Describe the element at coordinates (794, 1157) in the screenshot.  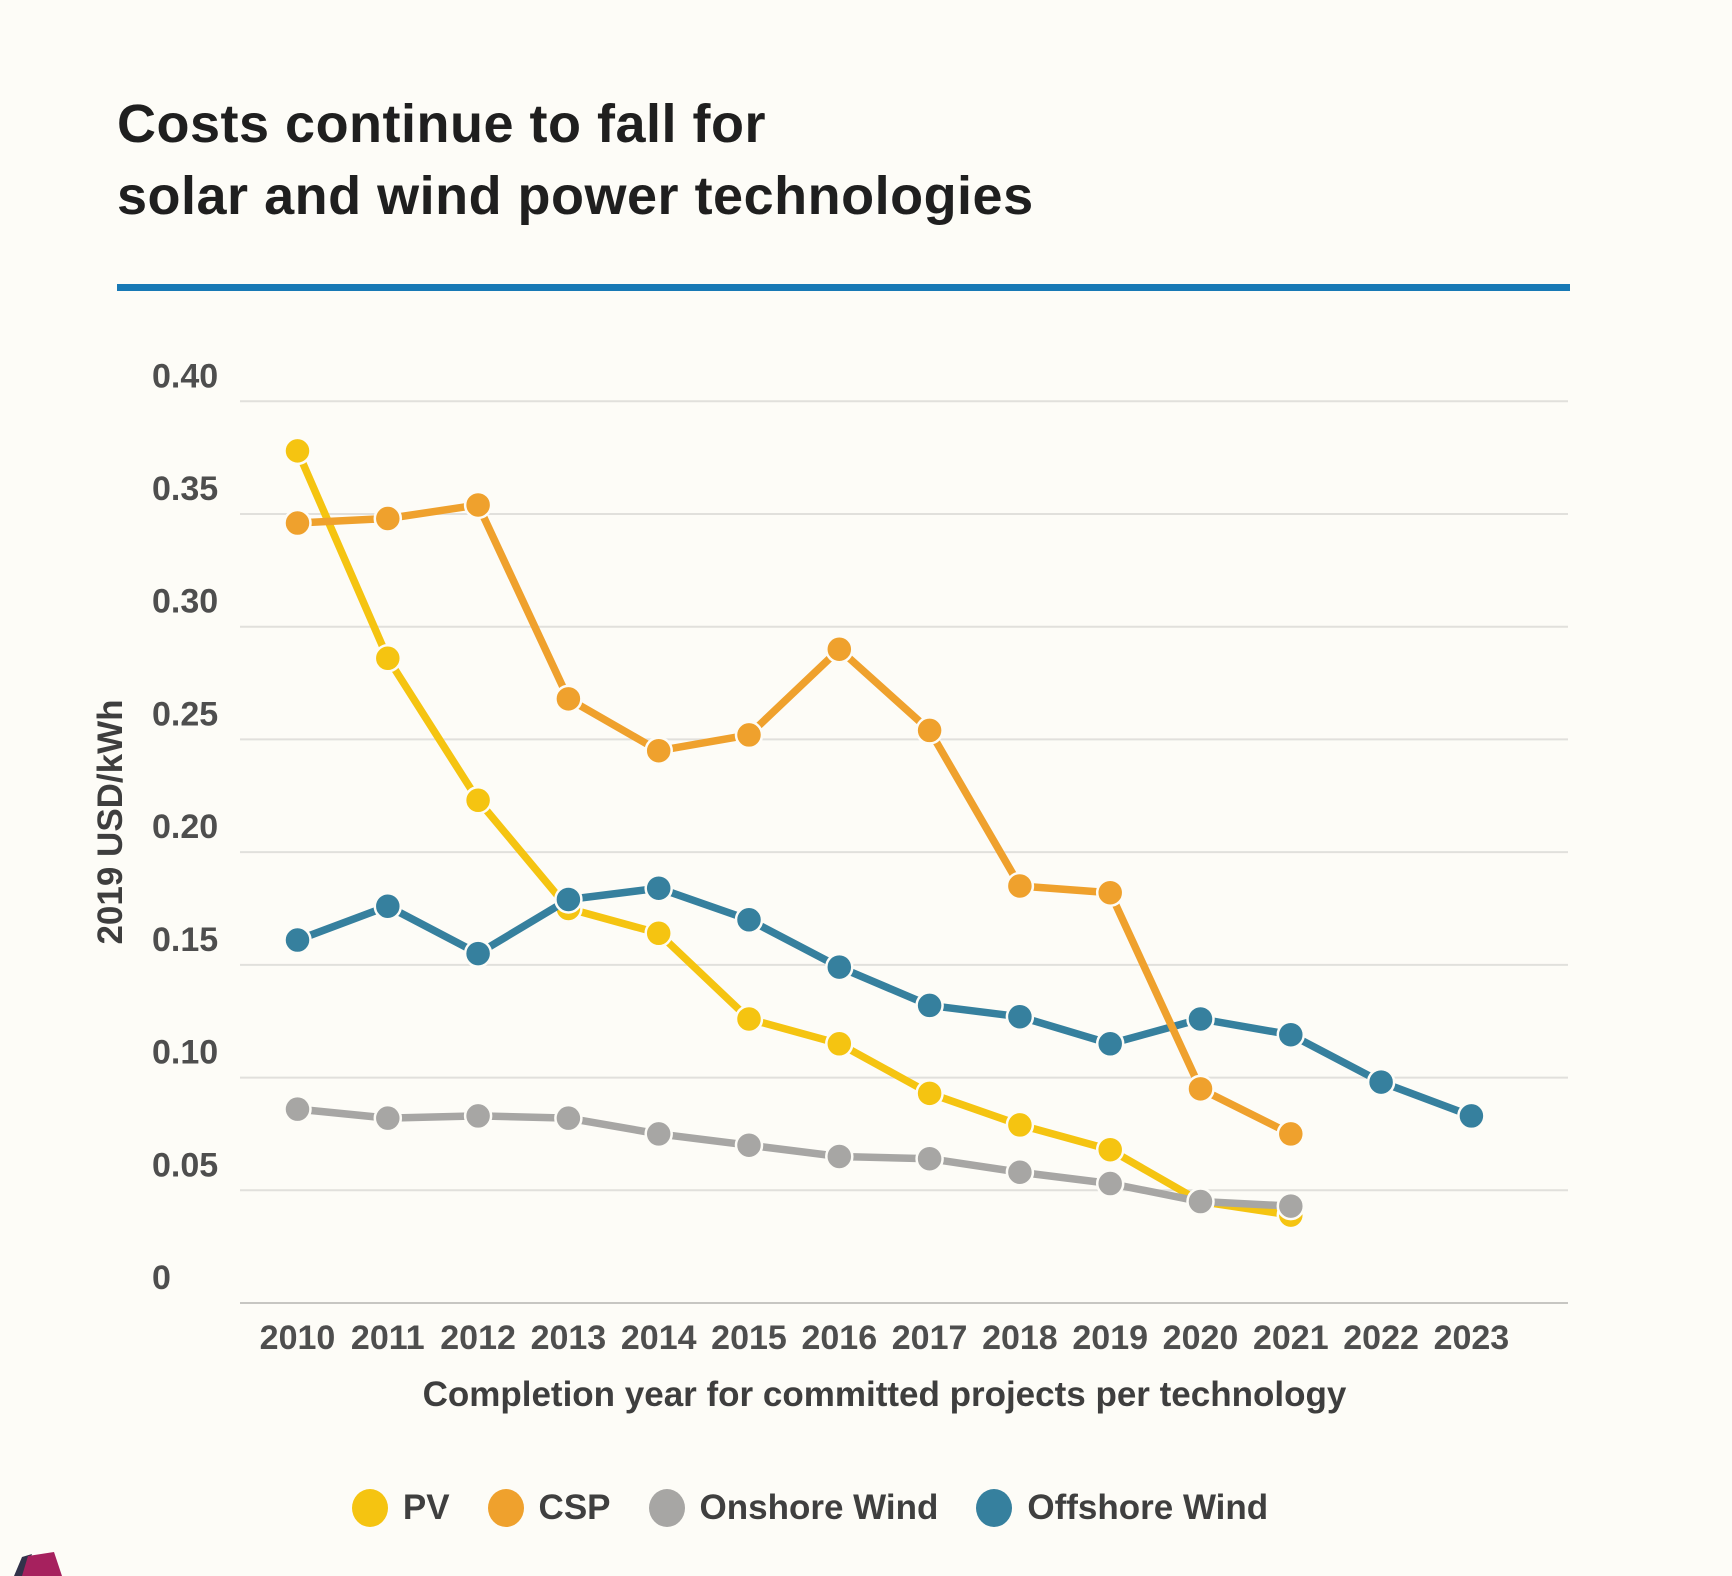
I see `series-line-onshore-wind` at that location.